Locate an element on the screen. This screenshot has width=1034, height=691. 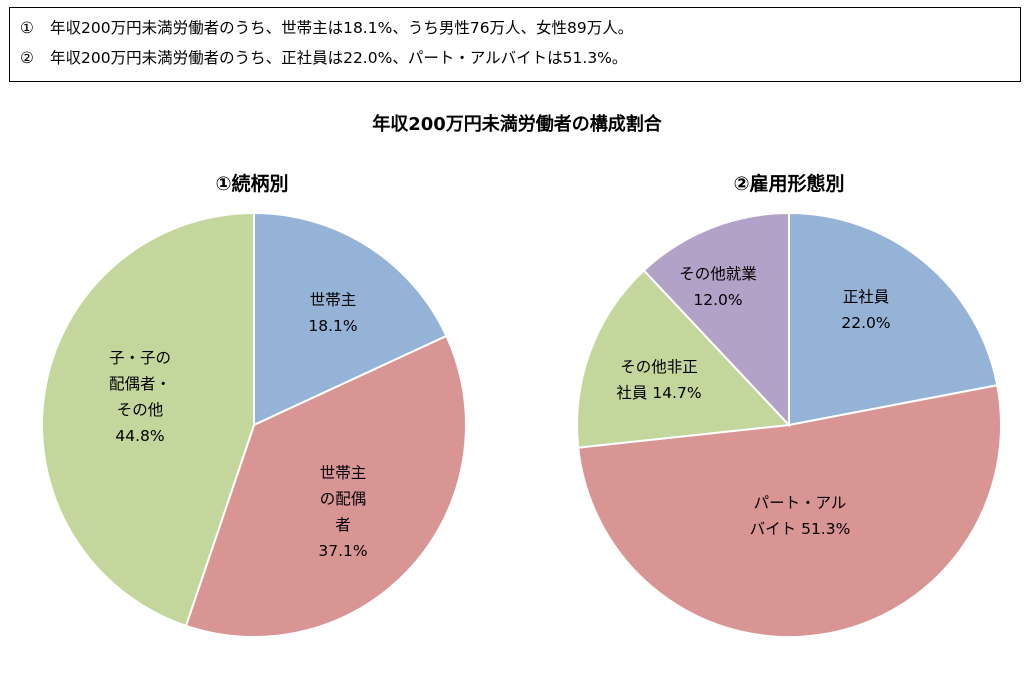
pie-slice-label: その他就業 12.0% is located at coordinates (718, 287).